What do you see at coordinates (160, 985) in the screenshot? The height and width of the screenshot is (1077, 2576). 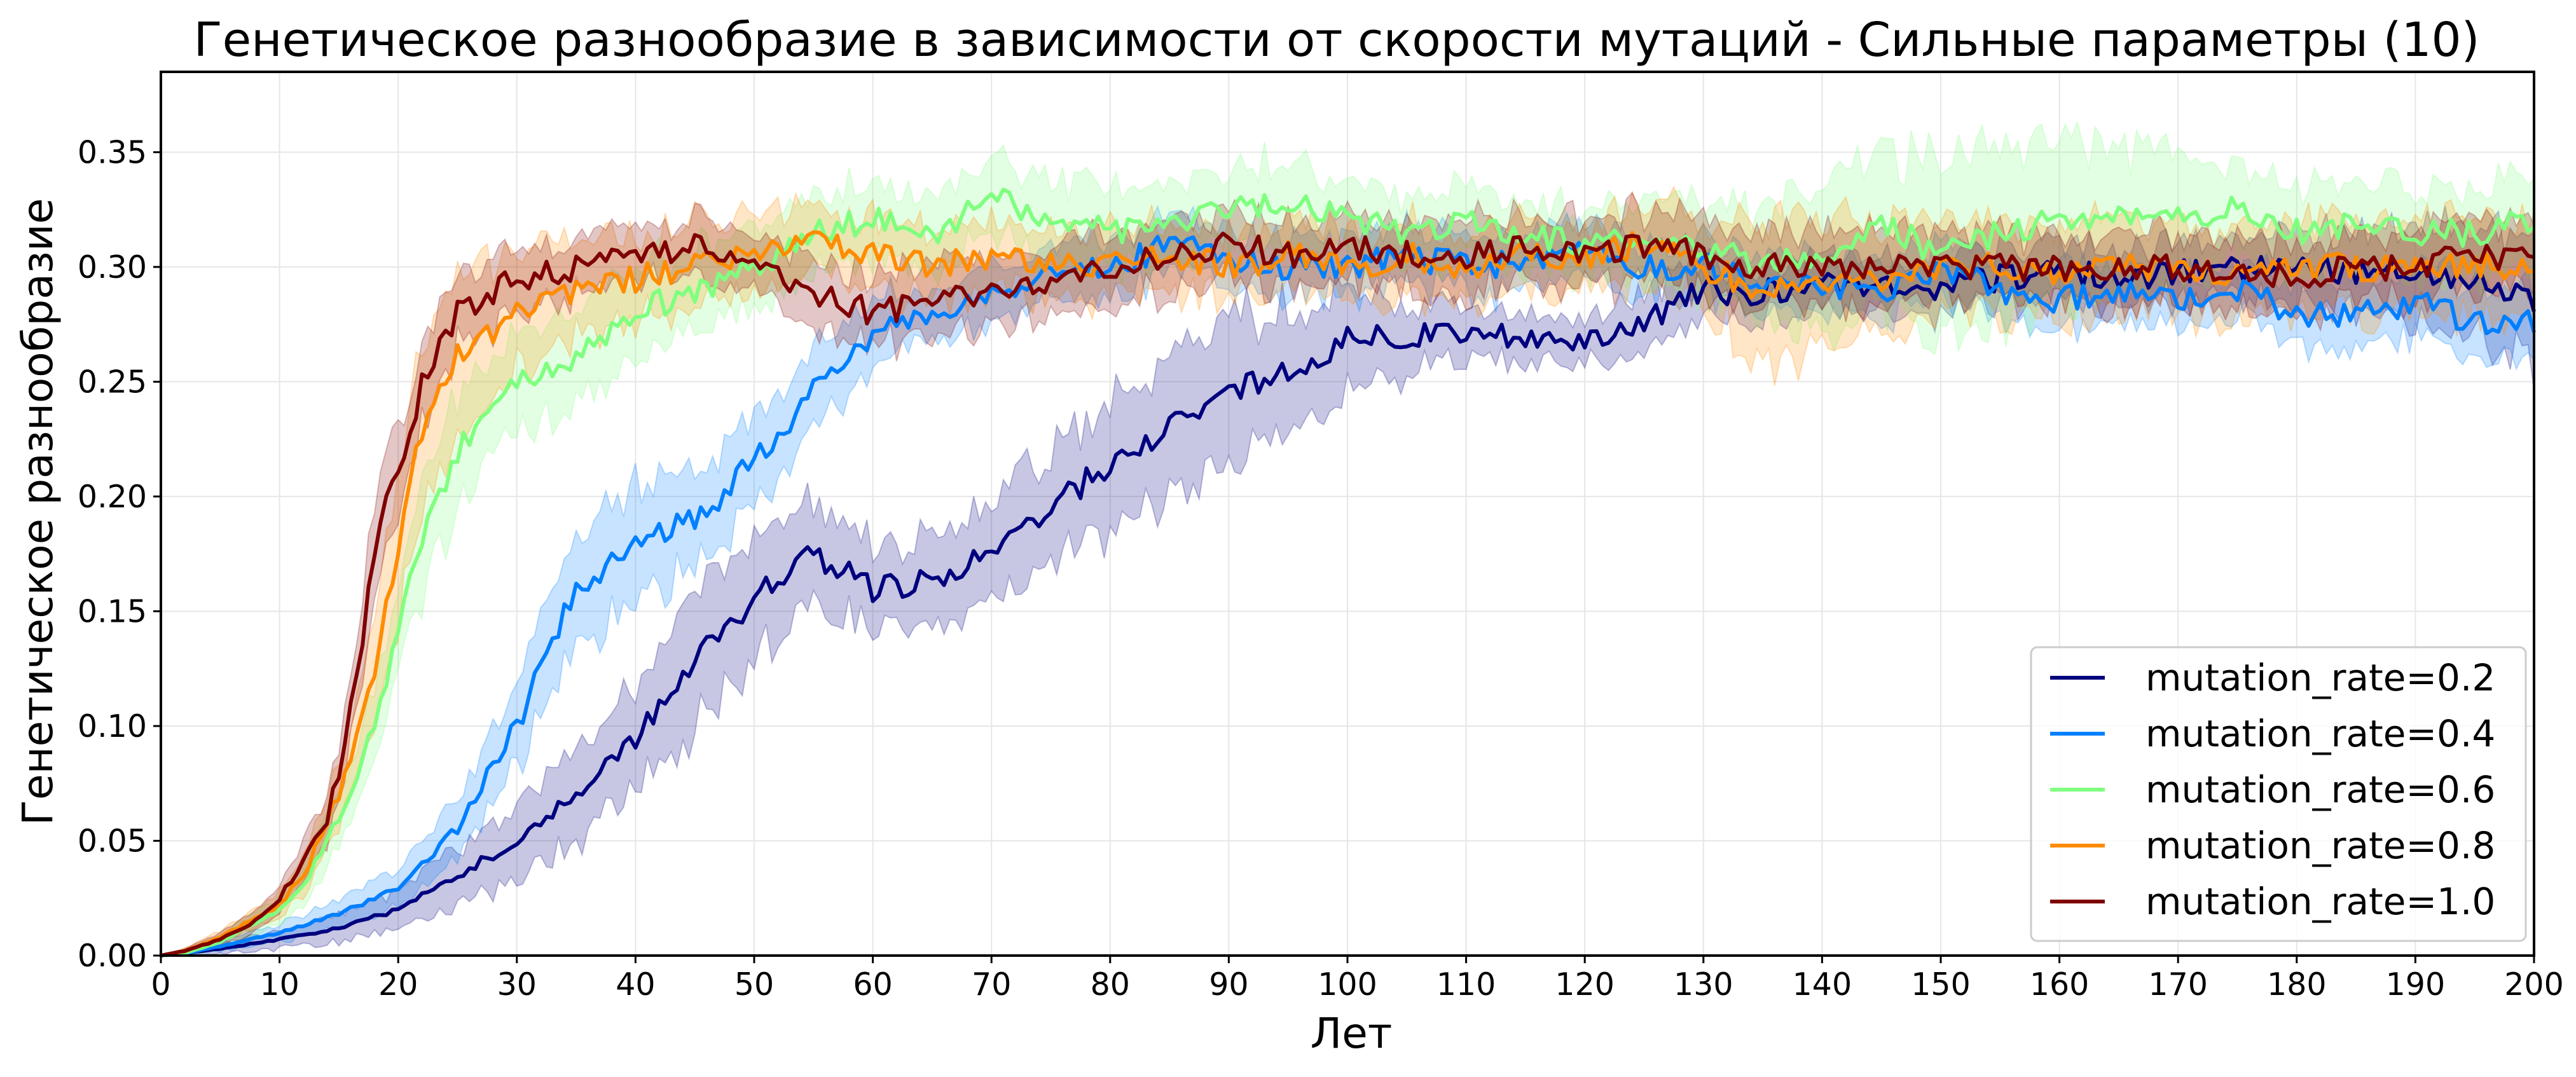 I see `x-tick-label: 0` at bounding box center [160, 985].